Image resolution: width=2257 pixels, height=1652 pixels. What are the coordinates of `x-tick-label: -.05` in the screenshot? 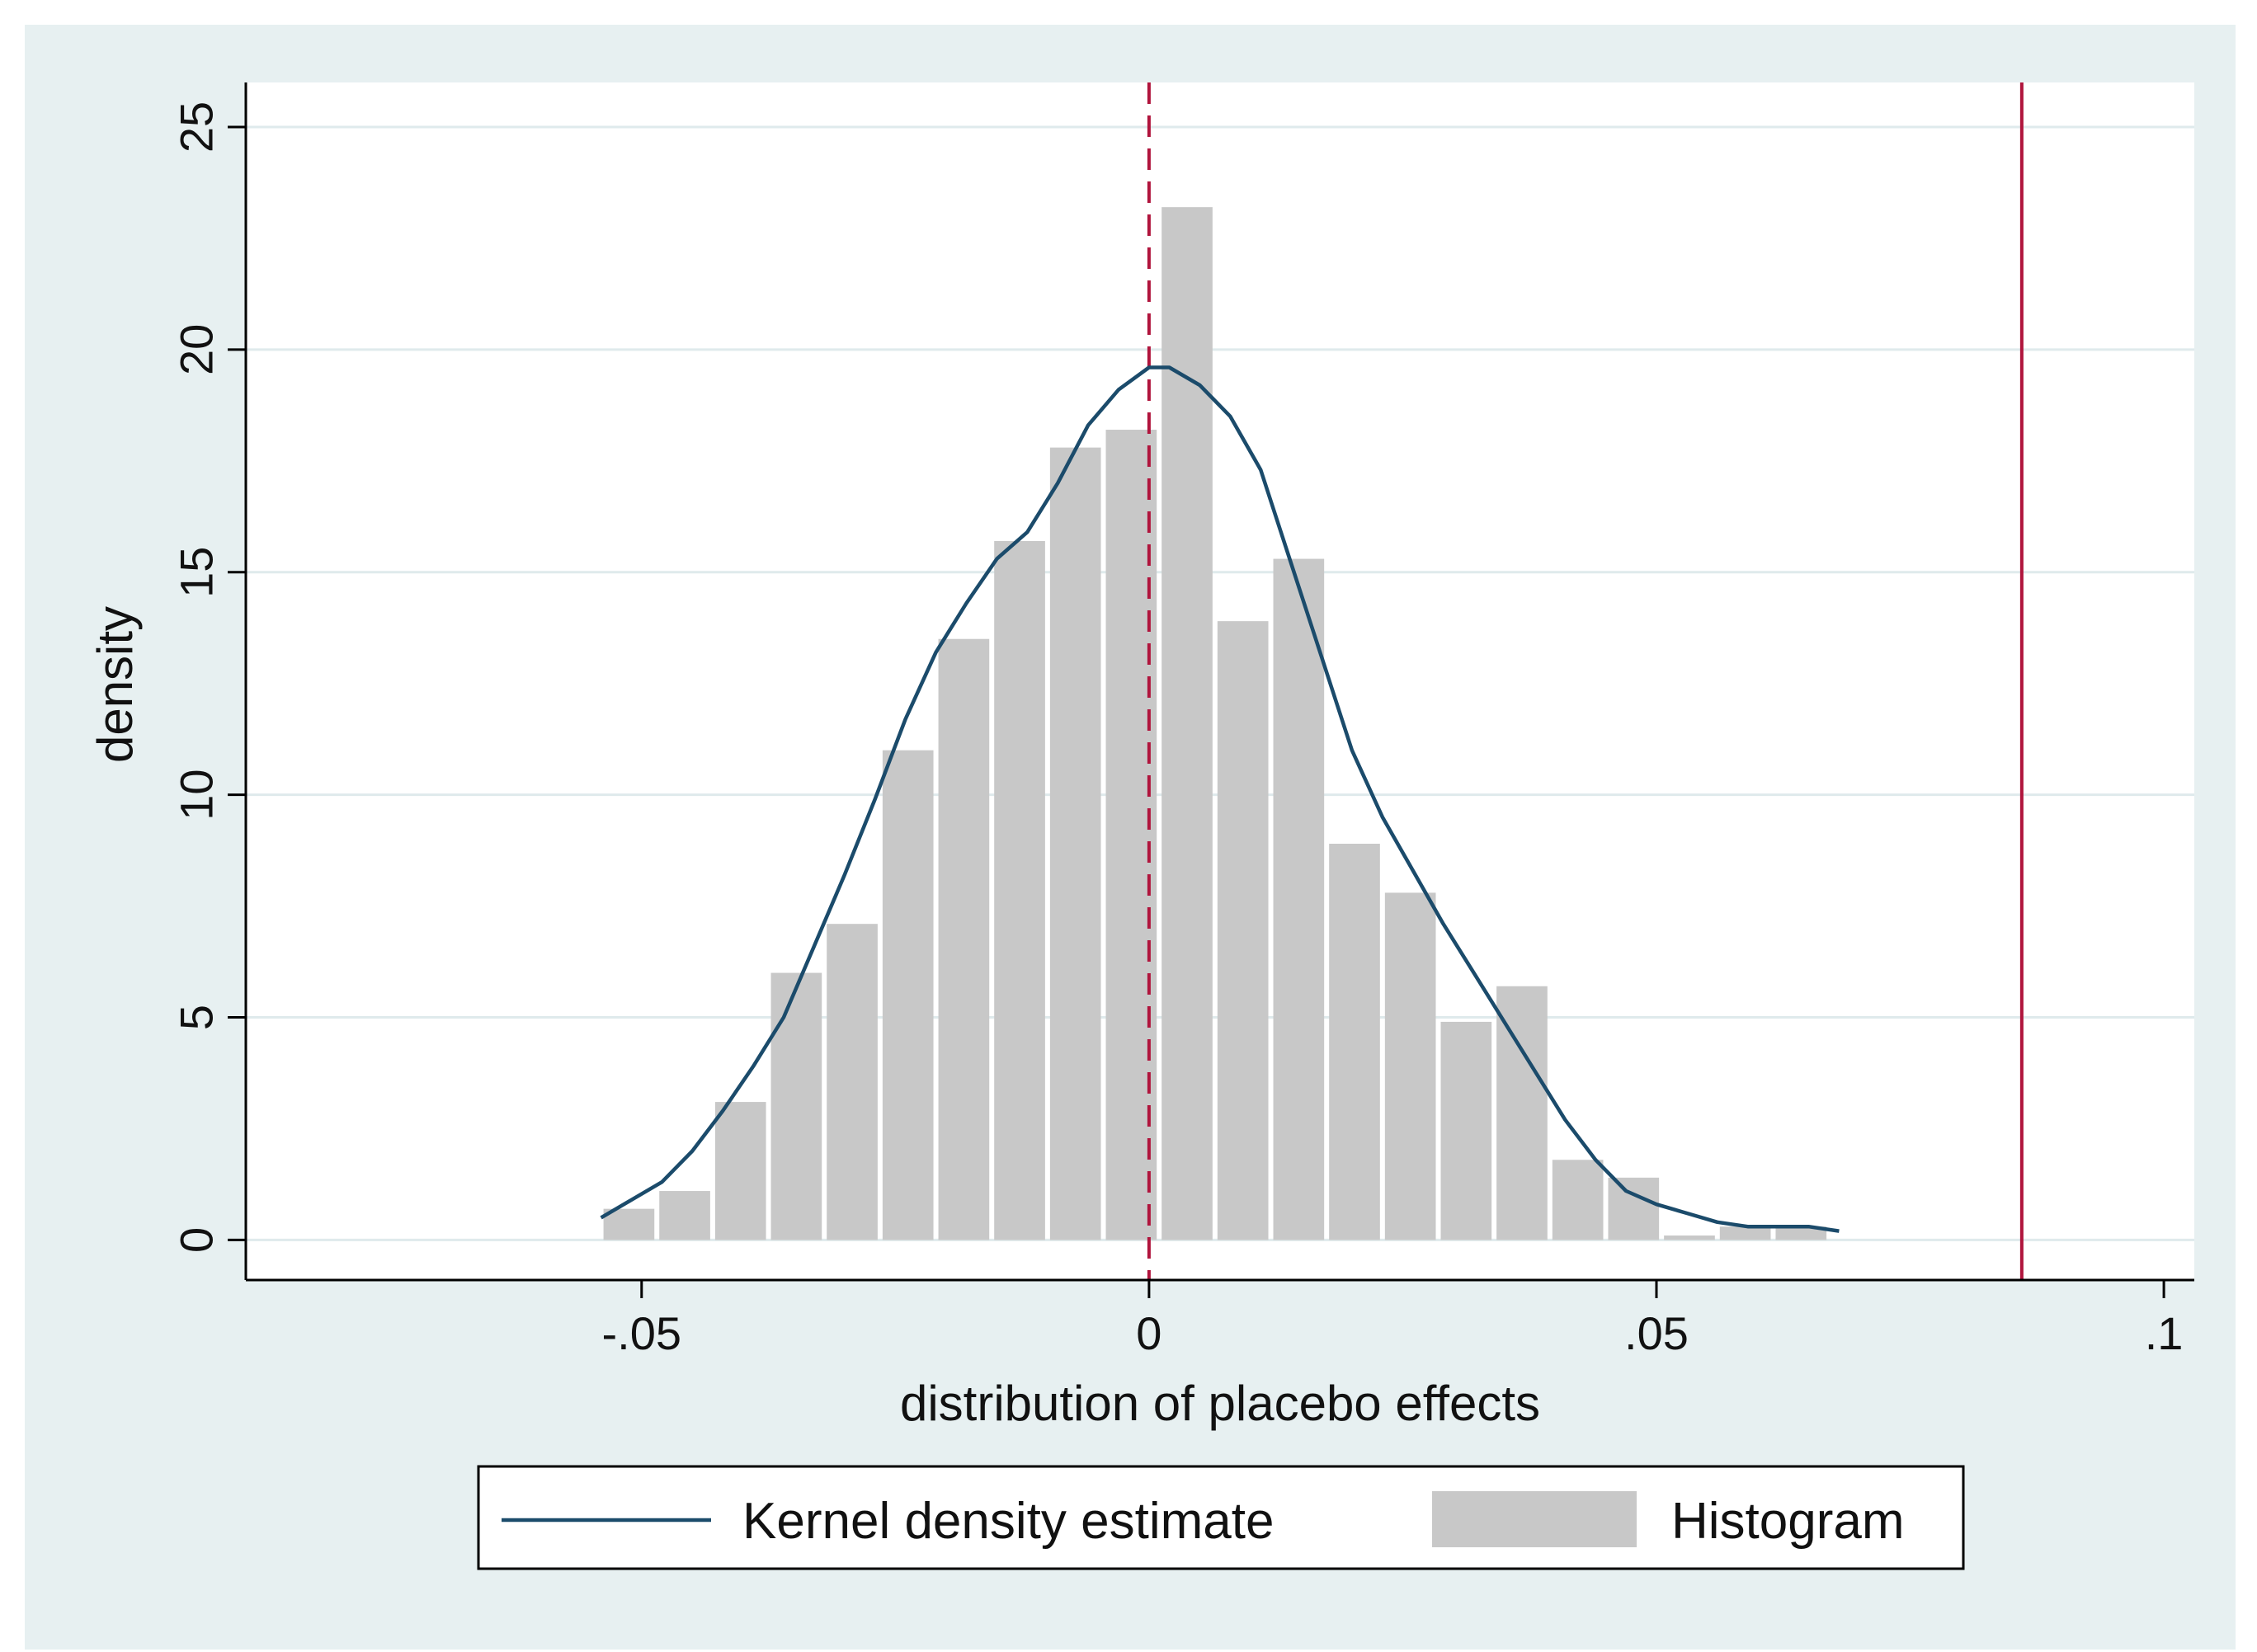 It's located at (642, 1333).